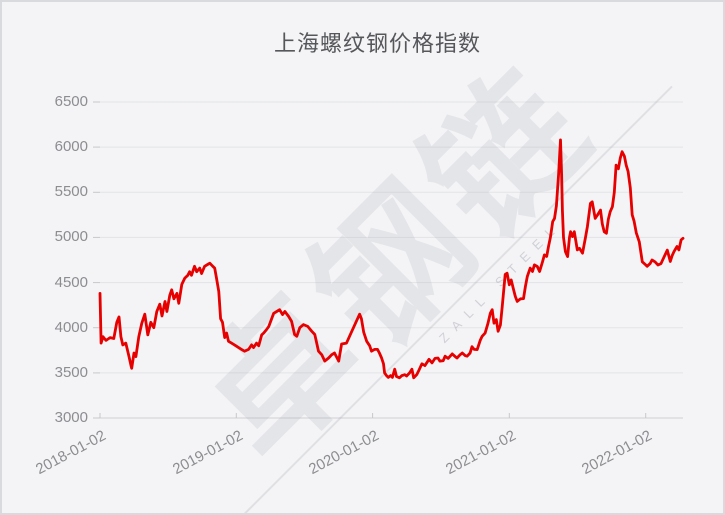 The height and width of the screenshot is (515, 725). Describe the element at coordinates (71, 101) in the screenshot. I see `y-tick-label: 6500` at that location.